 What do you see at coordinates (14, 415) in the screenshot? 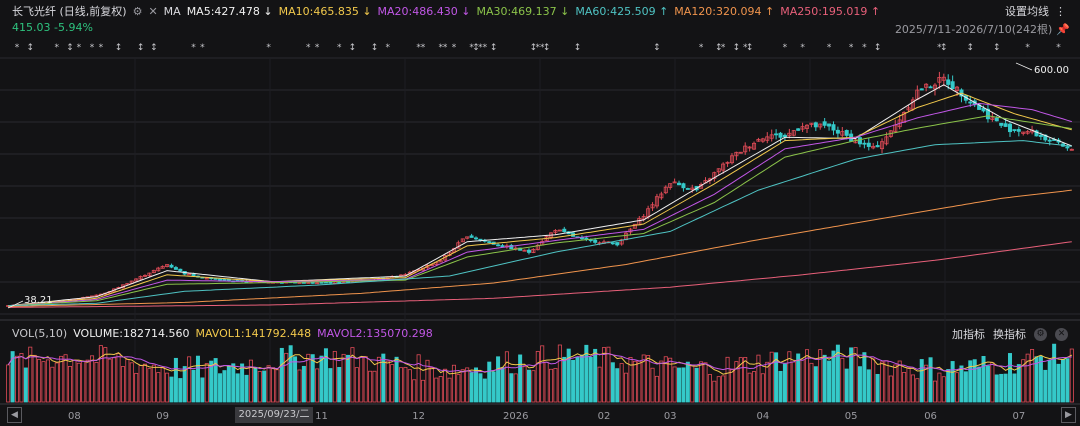
I see `scroll-left-icon: ◀` at bounding box center [14, 415].